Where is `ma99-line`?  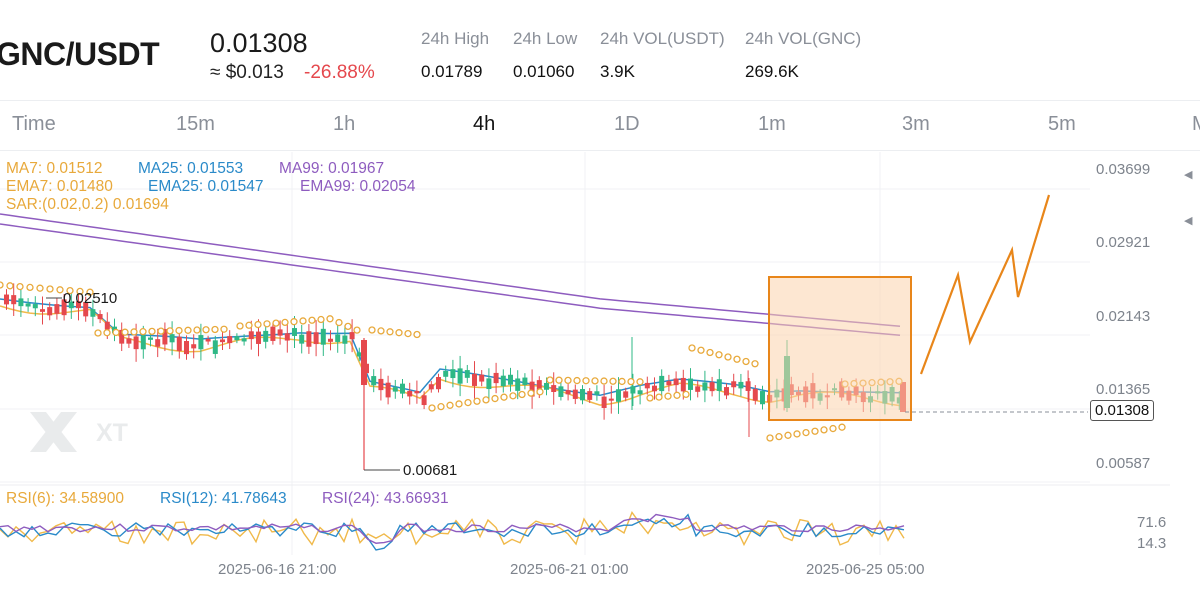
ma99-line is located at coordinates (450, 270).